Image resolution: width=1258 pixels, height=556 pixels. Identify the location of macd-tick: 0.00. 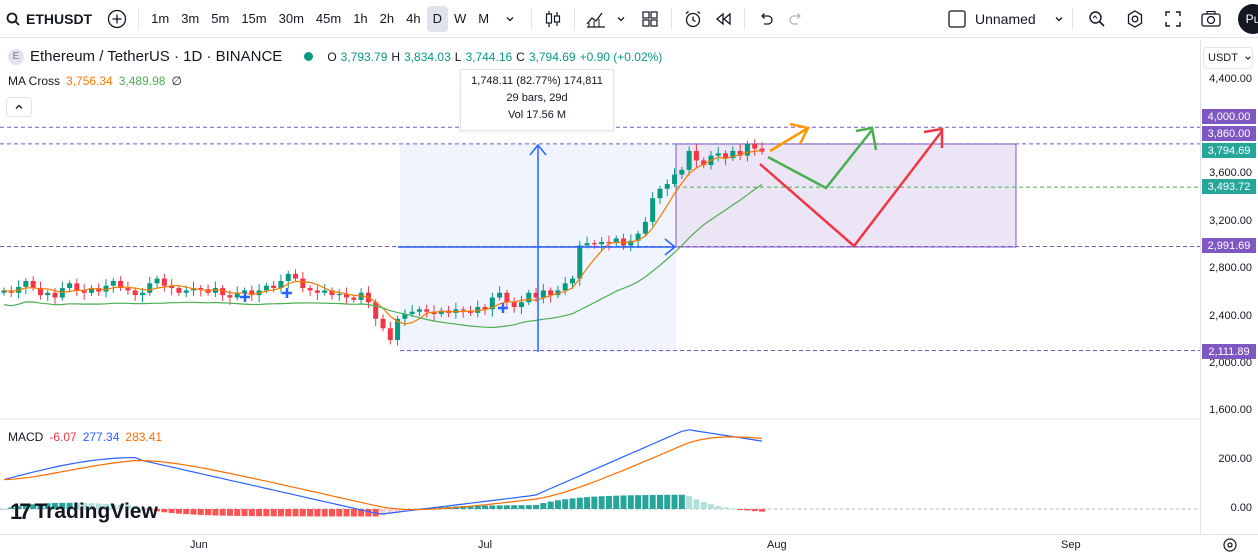
(1241, 508).